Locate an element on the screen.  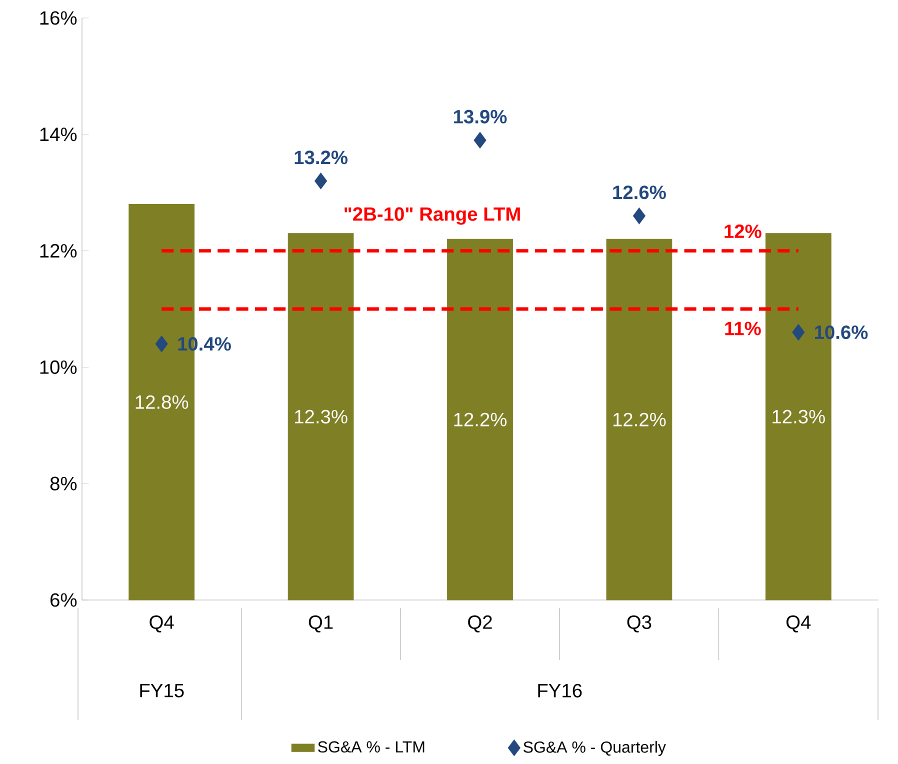
x-tick-label: Q1 is located at coordinates (320, 623).